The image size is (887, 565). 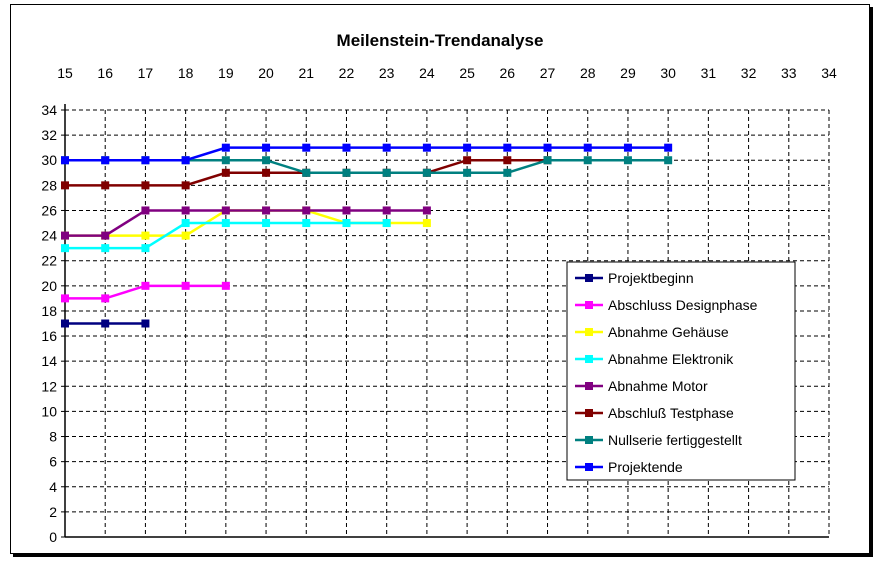 What do you see at coordinates (49, 386) in the screenshot?
I see `y-tick-label: 12` at bounding box center [49, 386].